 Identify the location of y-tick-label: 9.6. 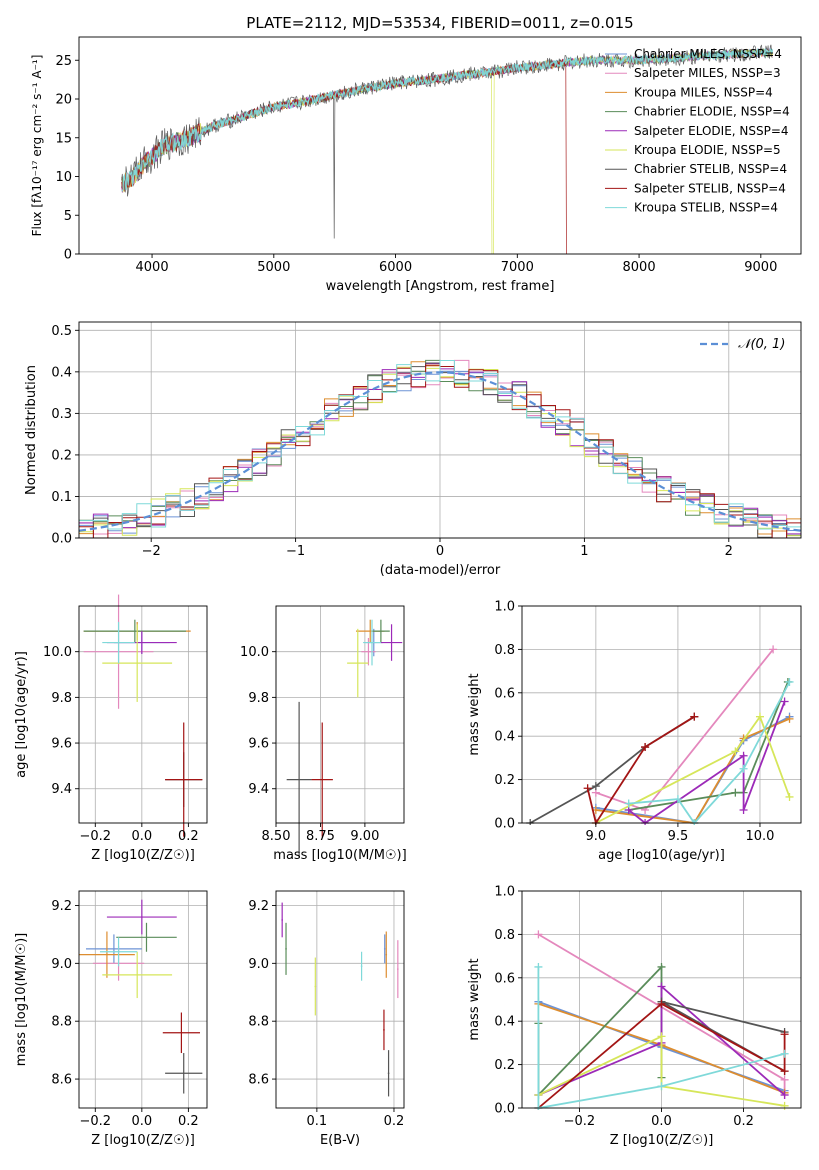
(61, 744).